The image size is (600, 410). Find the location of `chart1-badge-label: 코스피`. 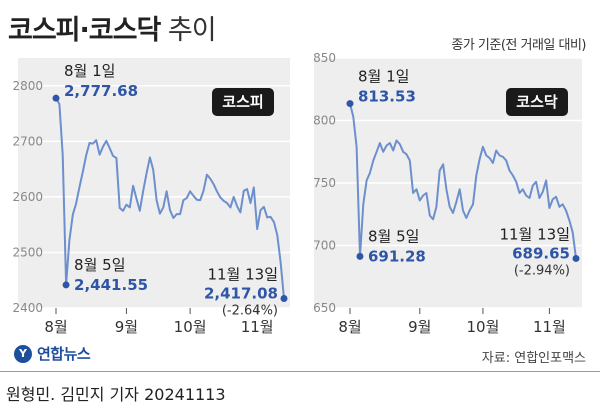

chart1-badge-label: 코스피 is located at coordinates (242, 102).